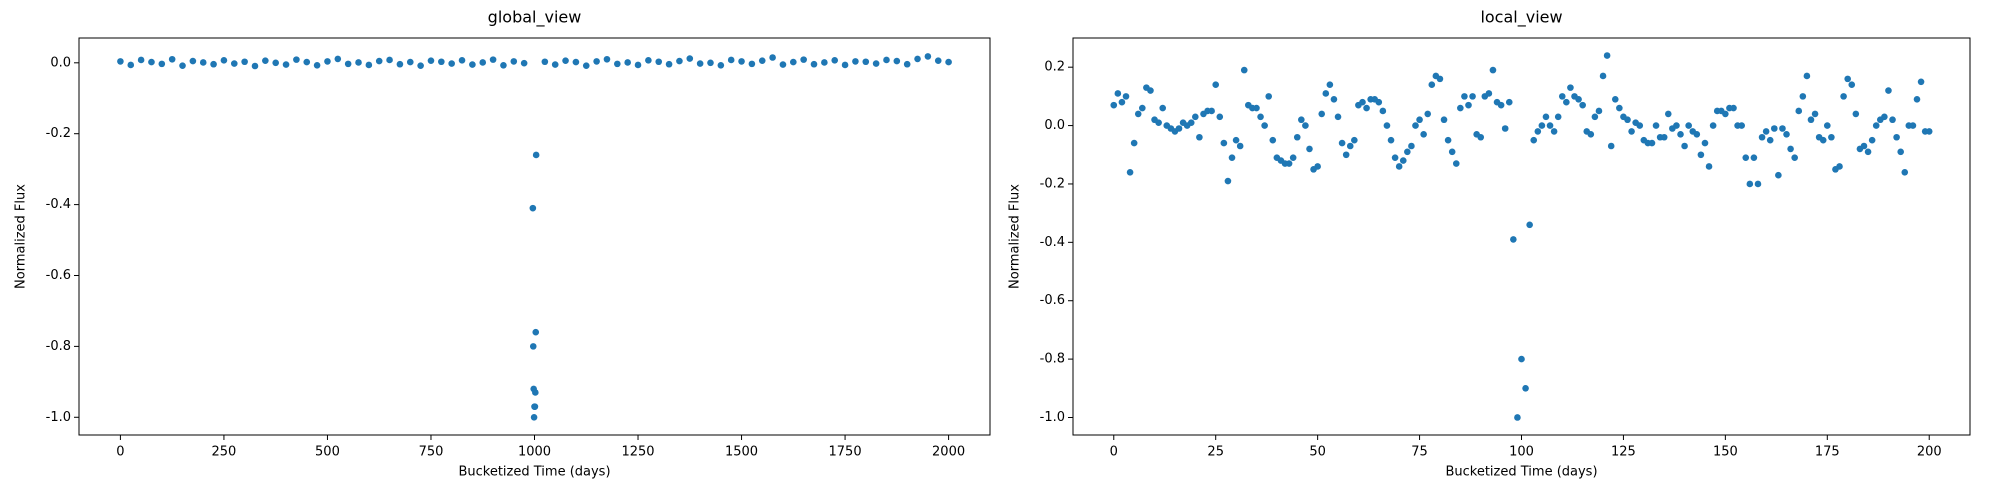  What do you see at coordinates (535, 18) in the screenshot?
I see `chart-title: global_view` at bounding box center [535, 18].